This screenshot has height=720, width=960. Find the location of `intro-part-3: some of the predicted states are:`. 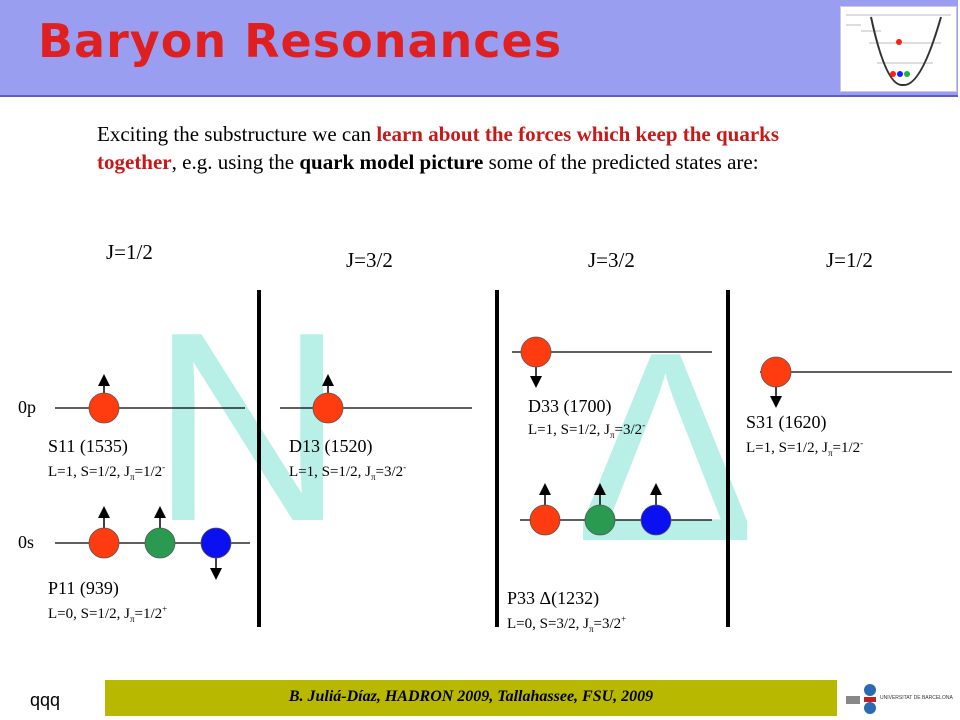

intro-part-3: some of the predicted states are: is located at coordinates (621, 162).